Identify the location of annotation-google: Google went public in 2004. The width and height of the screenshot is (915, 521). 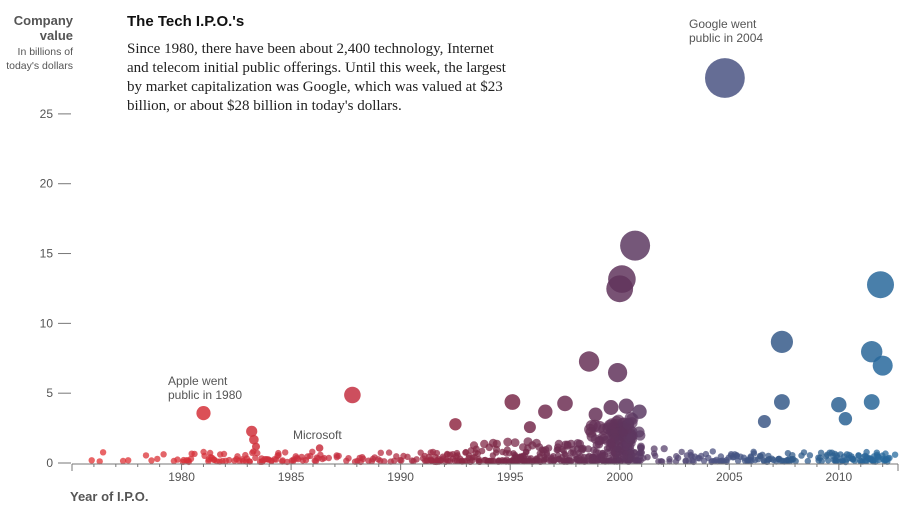
(726, 31).